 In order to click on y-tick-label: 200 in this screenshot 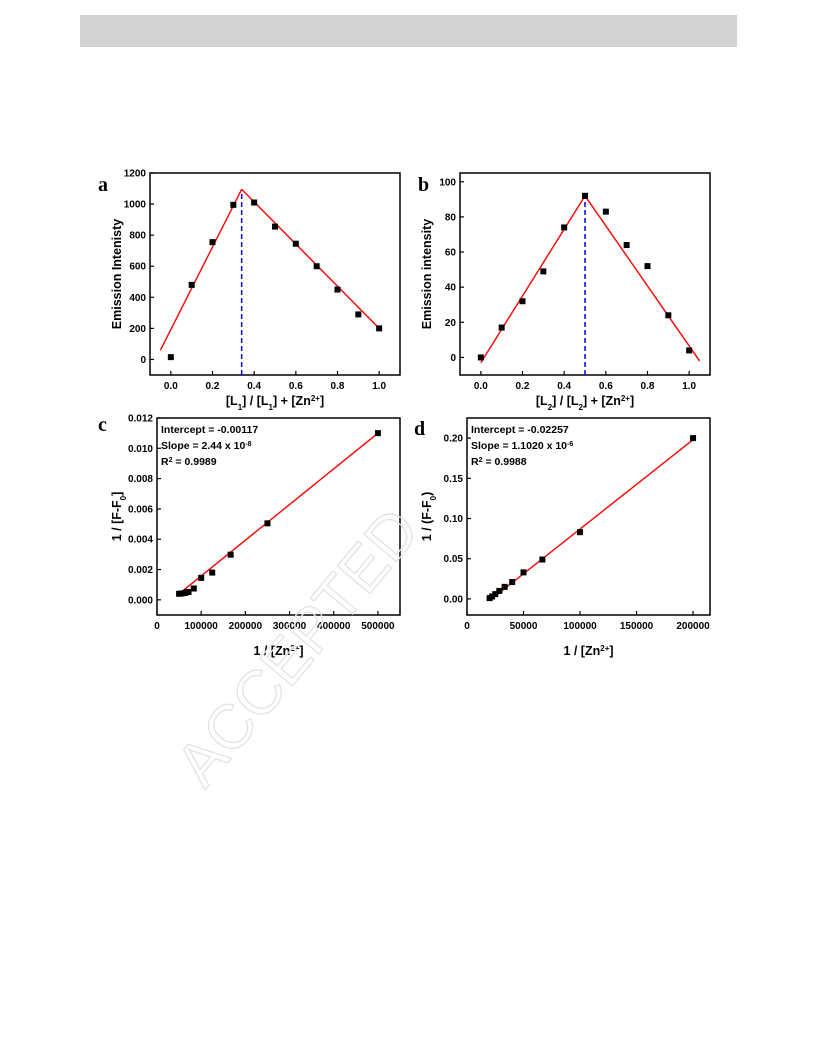, I will do `click(137, 329)`.